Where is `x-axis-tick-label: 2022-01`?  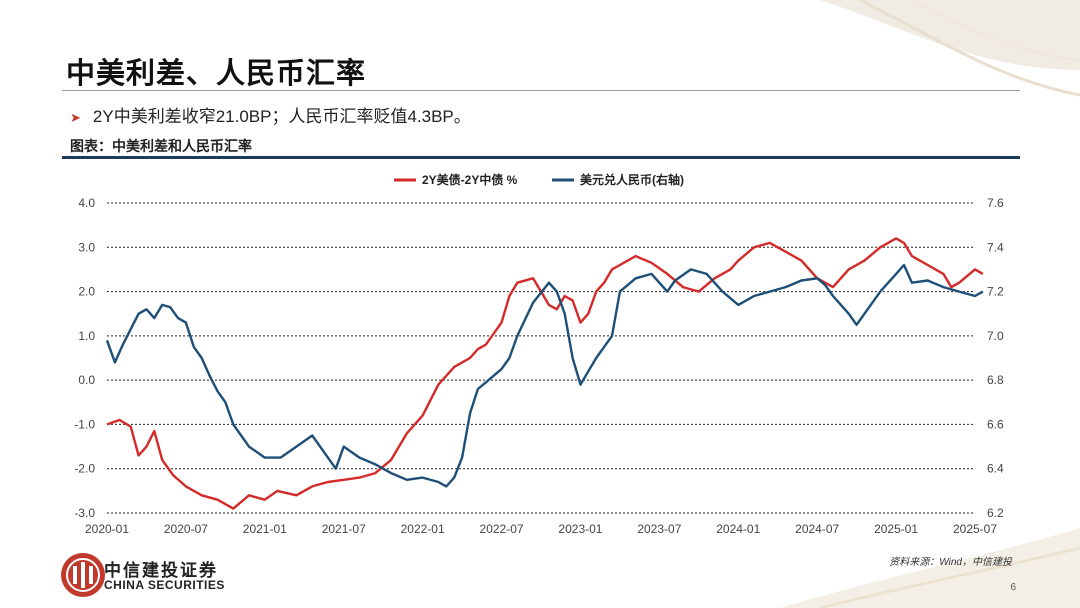
x-axis-tick-label: 2022-01 is located at coordinates (423, 529).